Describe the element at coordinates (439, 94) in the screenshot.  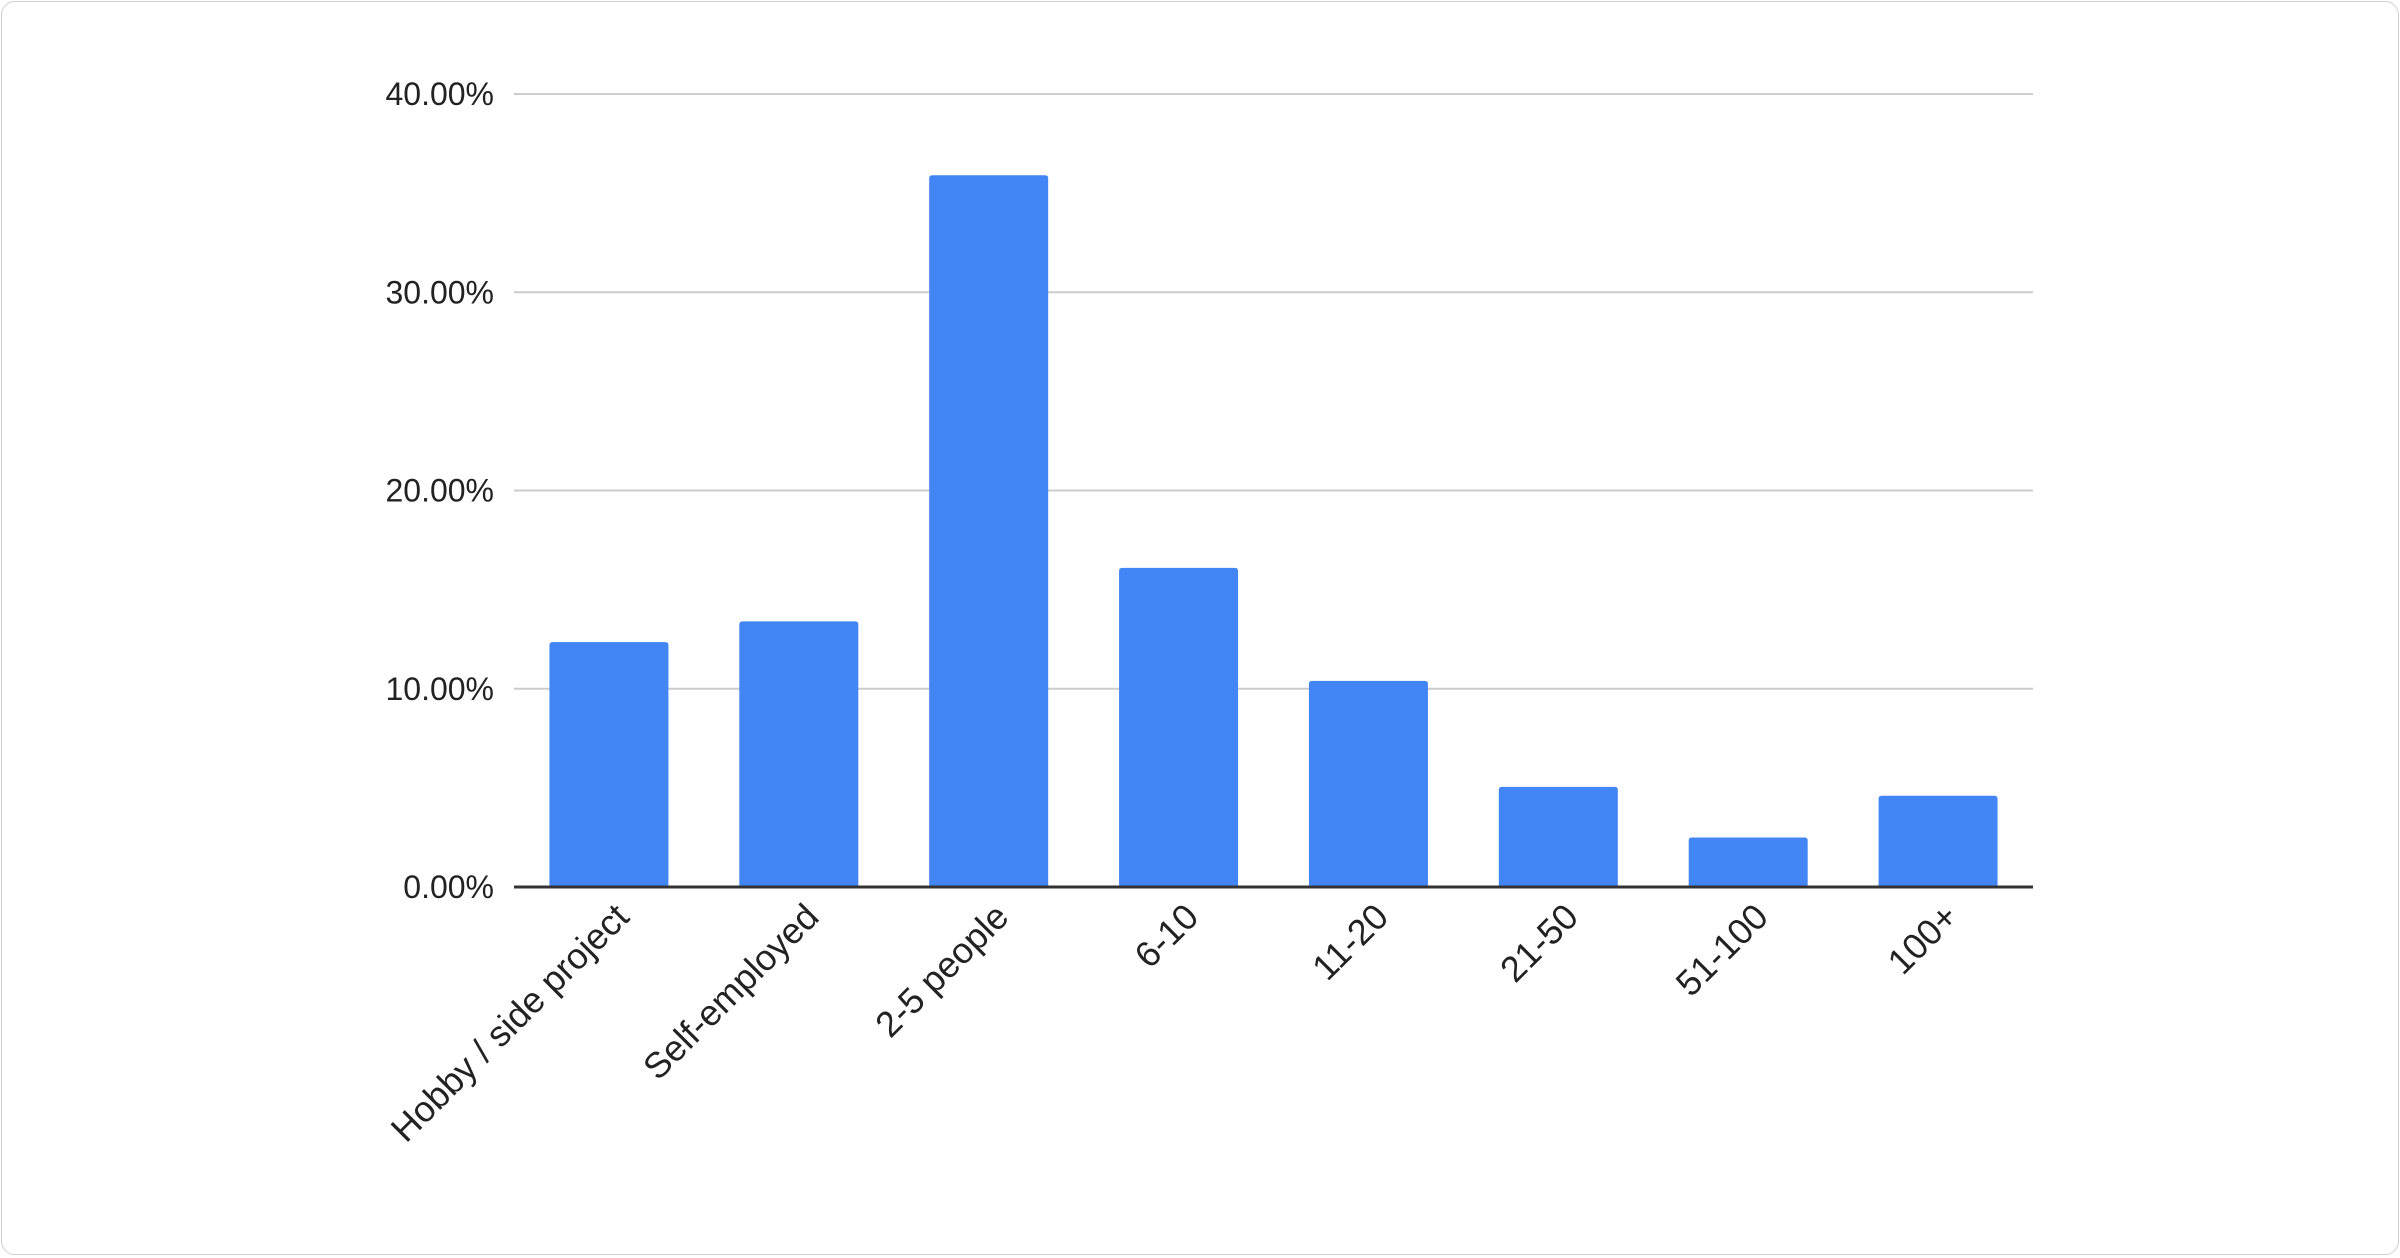
I see `y-tick-label: 40.00%` at that location.